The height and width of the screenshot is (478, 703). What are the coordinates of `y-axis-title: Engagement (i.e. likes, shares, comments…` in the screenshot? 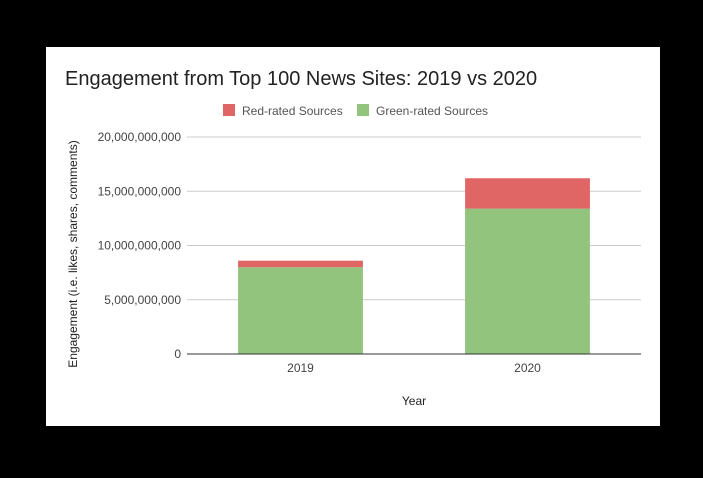 It's located at (73, 253).